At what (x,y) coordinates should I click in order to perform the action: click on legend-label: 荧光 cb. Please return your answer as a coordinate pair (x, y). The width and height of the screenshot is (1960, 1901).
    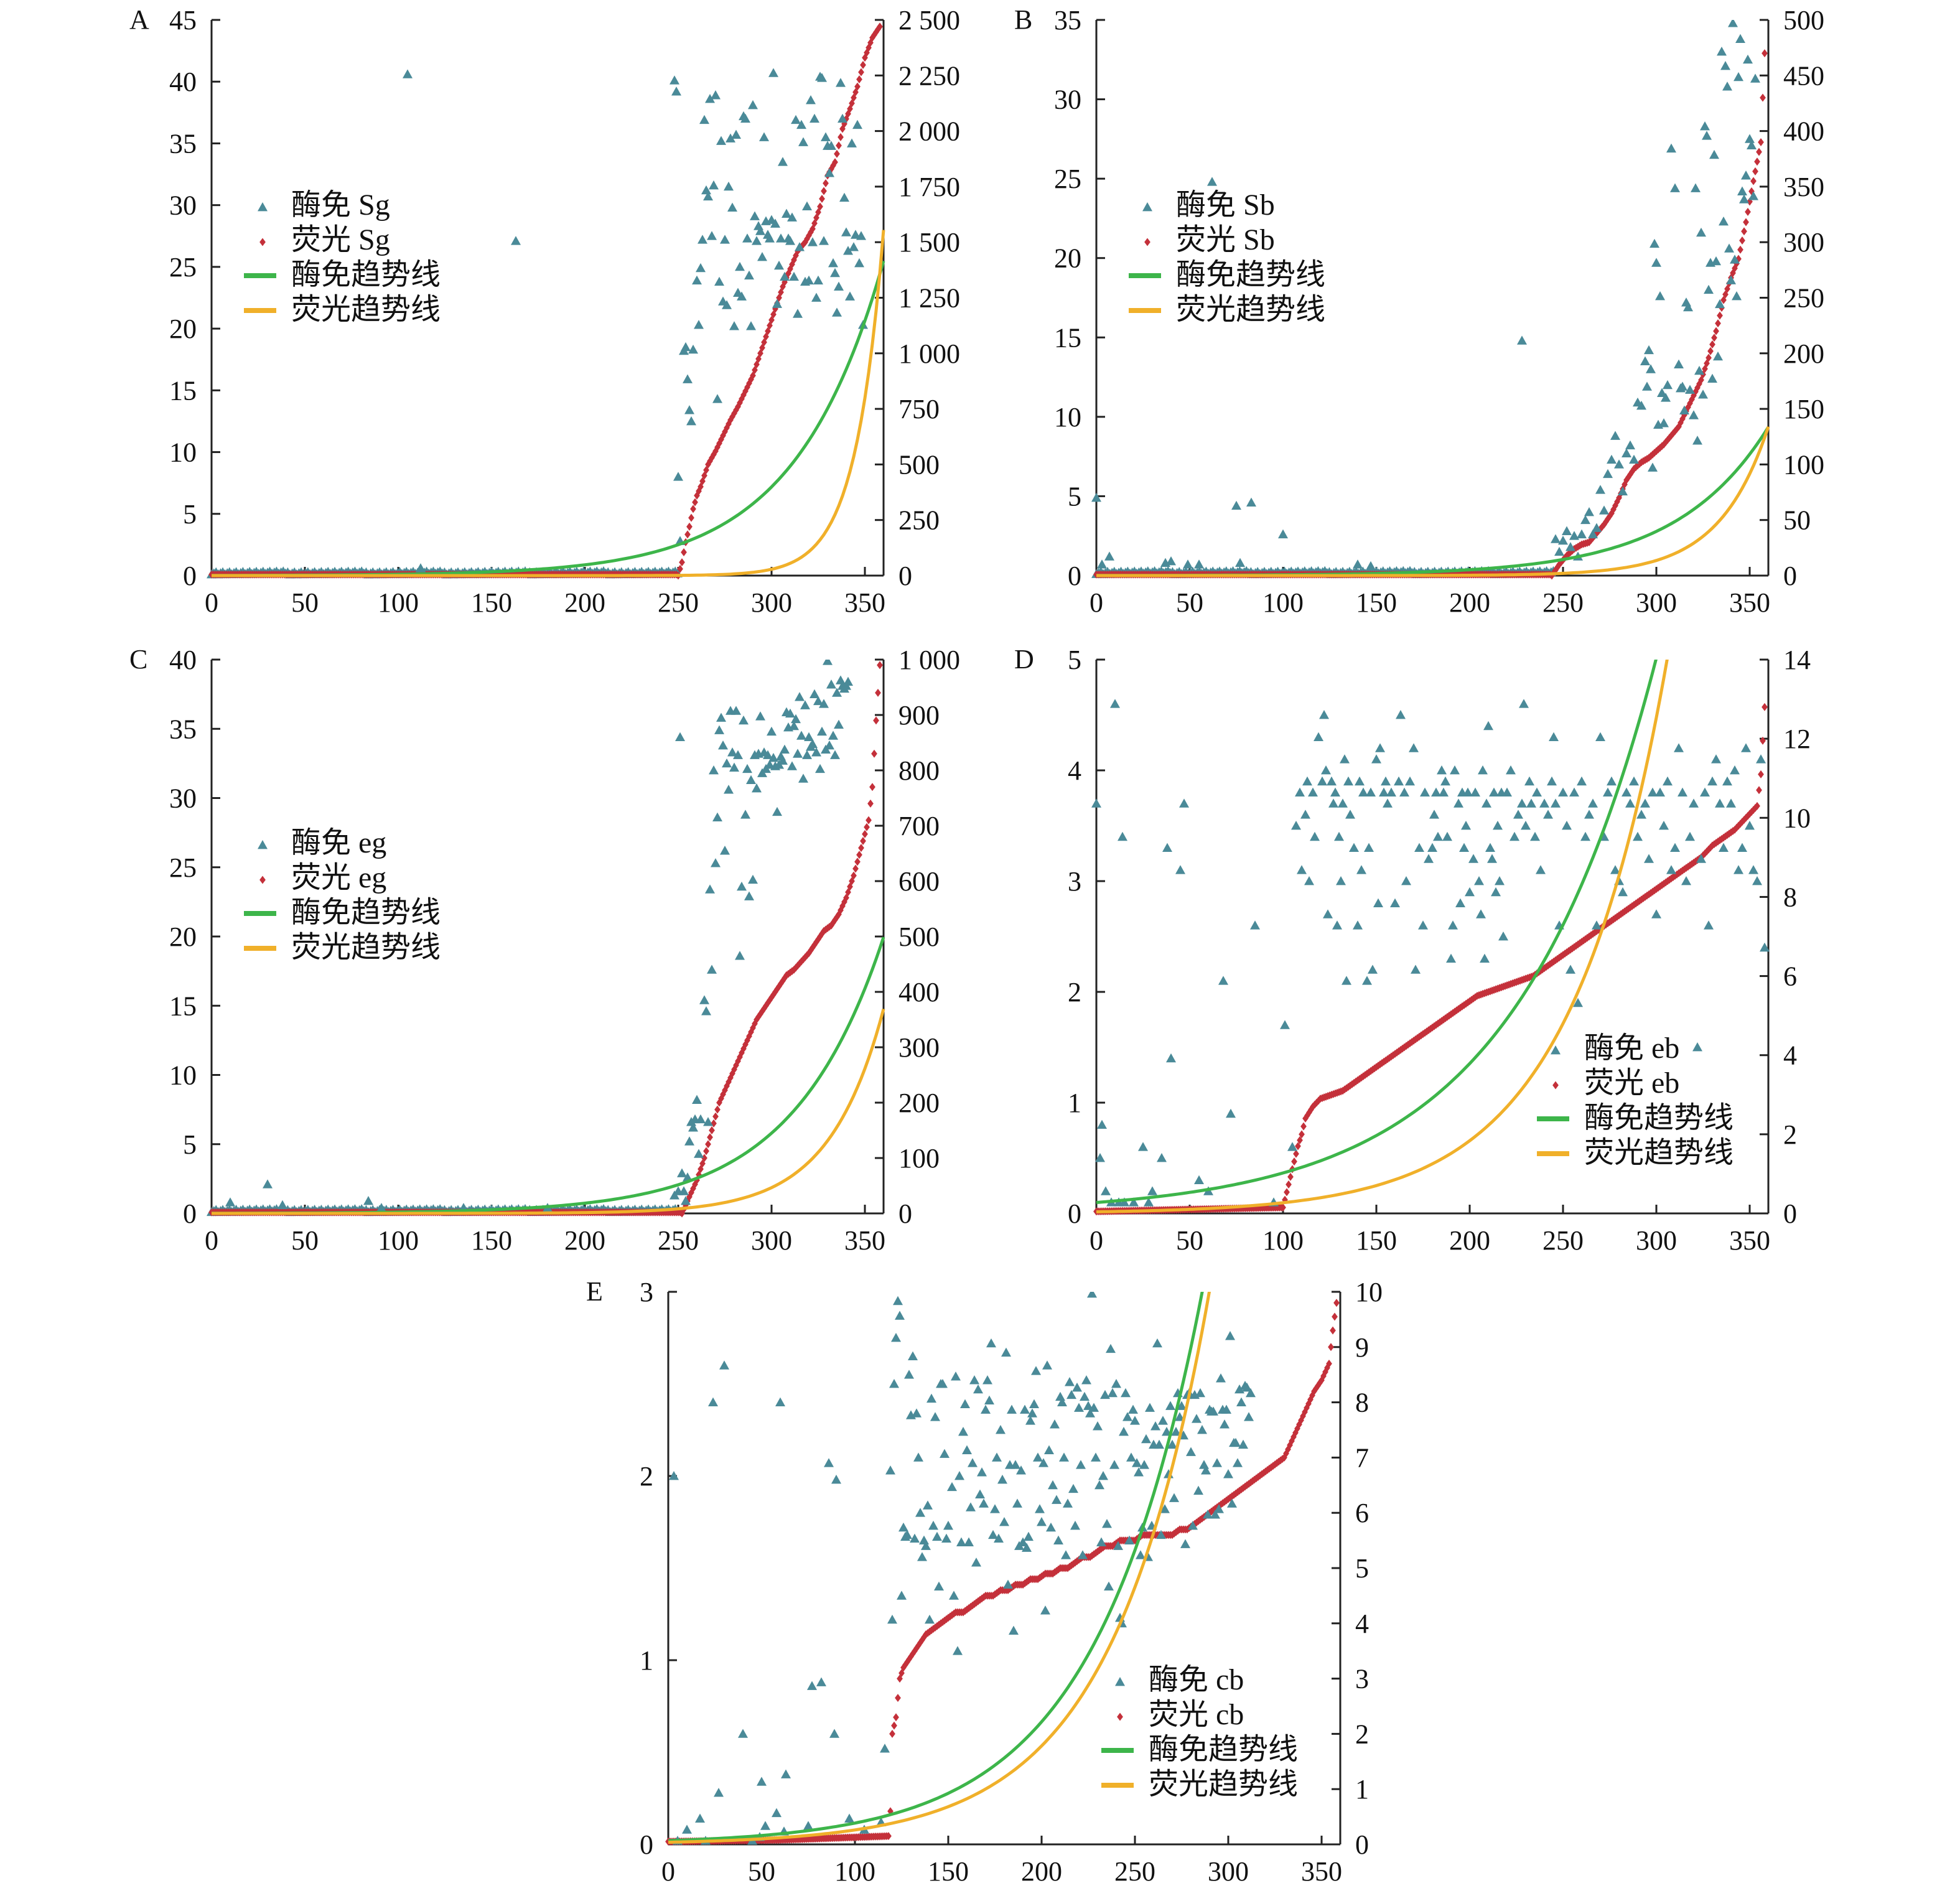
    Looking at the image, I should click on (1196, 1714).